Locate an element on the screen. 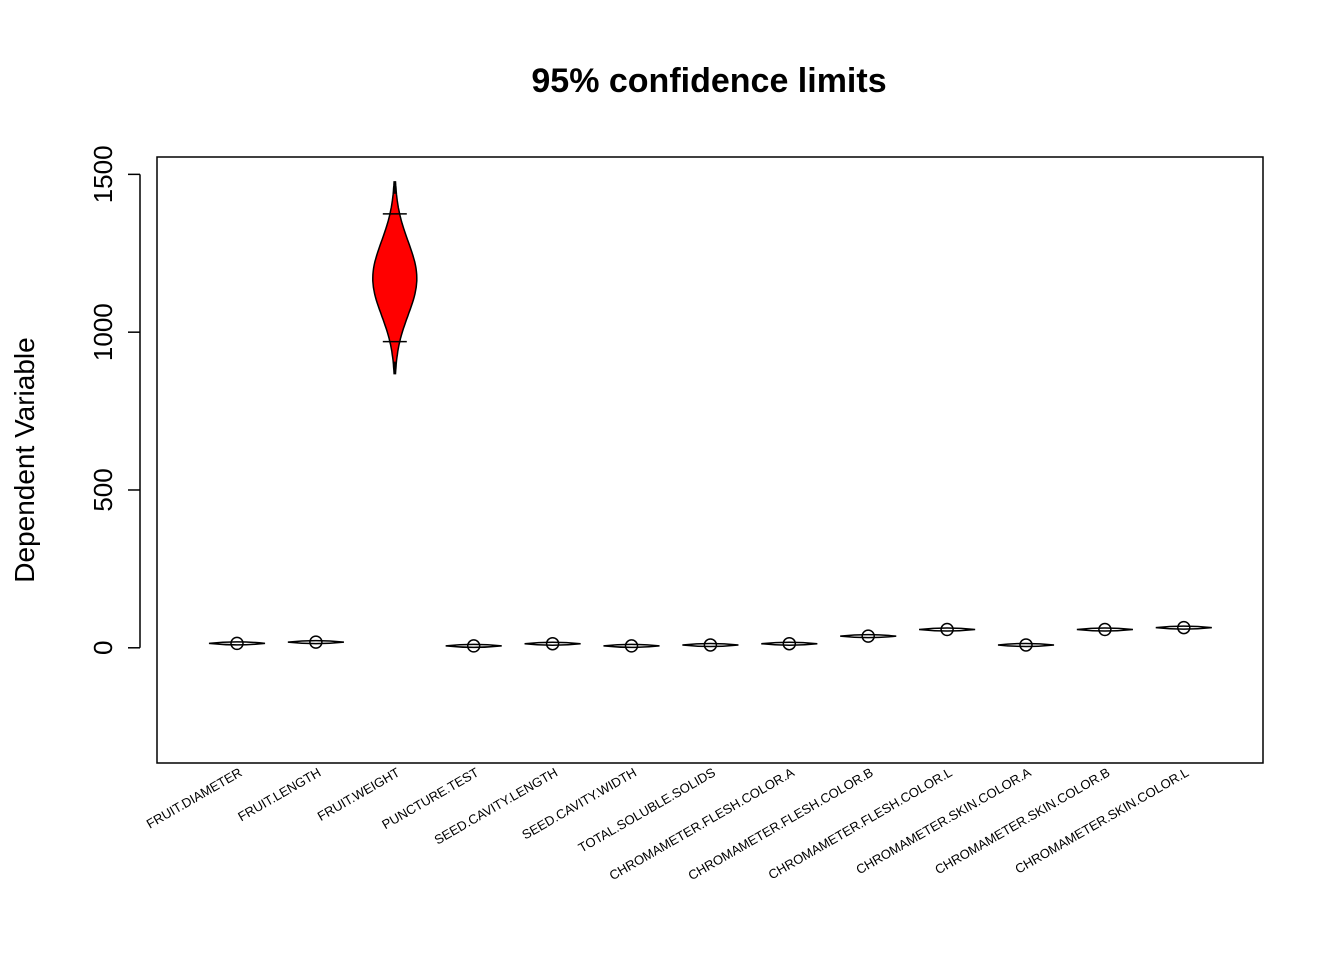 The width and height of the screenshot is (1344, 960). y-tick-label: 500 is located at coordinates (103, 489).